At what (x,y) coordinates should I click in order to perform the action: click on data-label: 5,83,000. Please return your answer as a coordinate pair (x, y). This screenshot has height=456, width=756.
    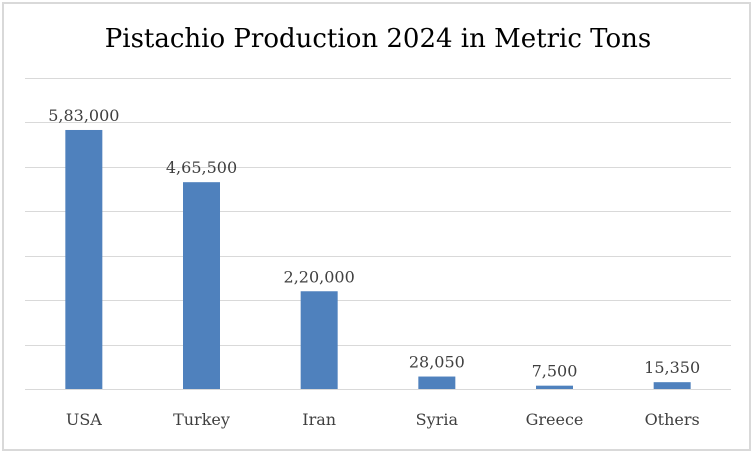
    Looking at the image, I should click on (83, 115).